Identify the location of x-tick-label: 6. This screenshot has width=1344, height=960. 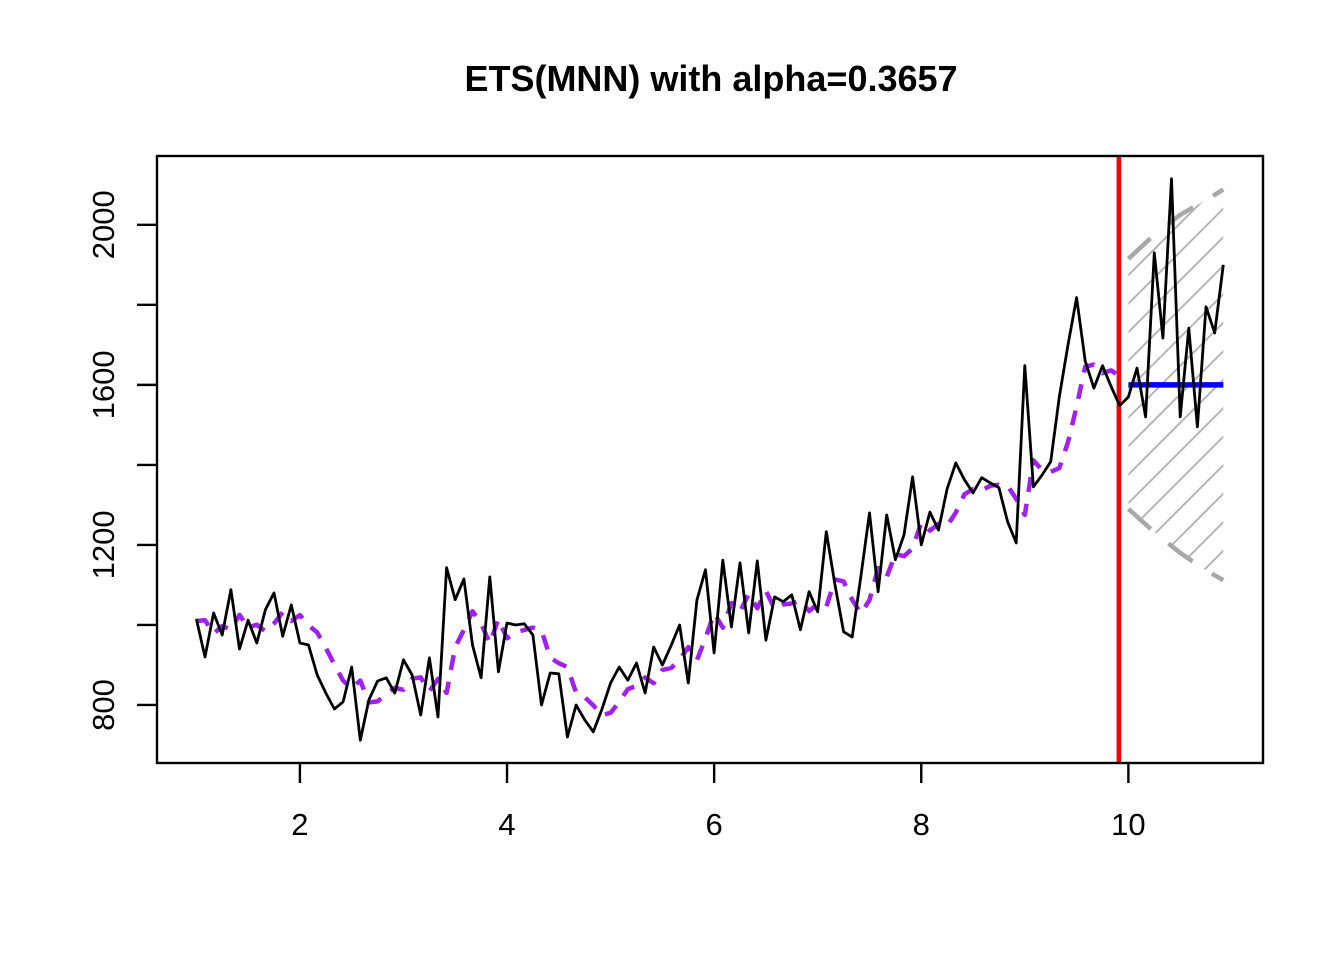
(714, 824).